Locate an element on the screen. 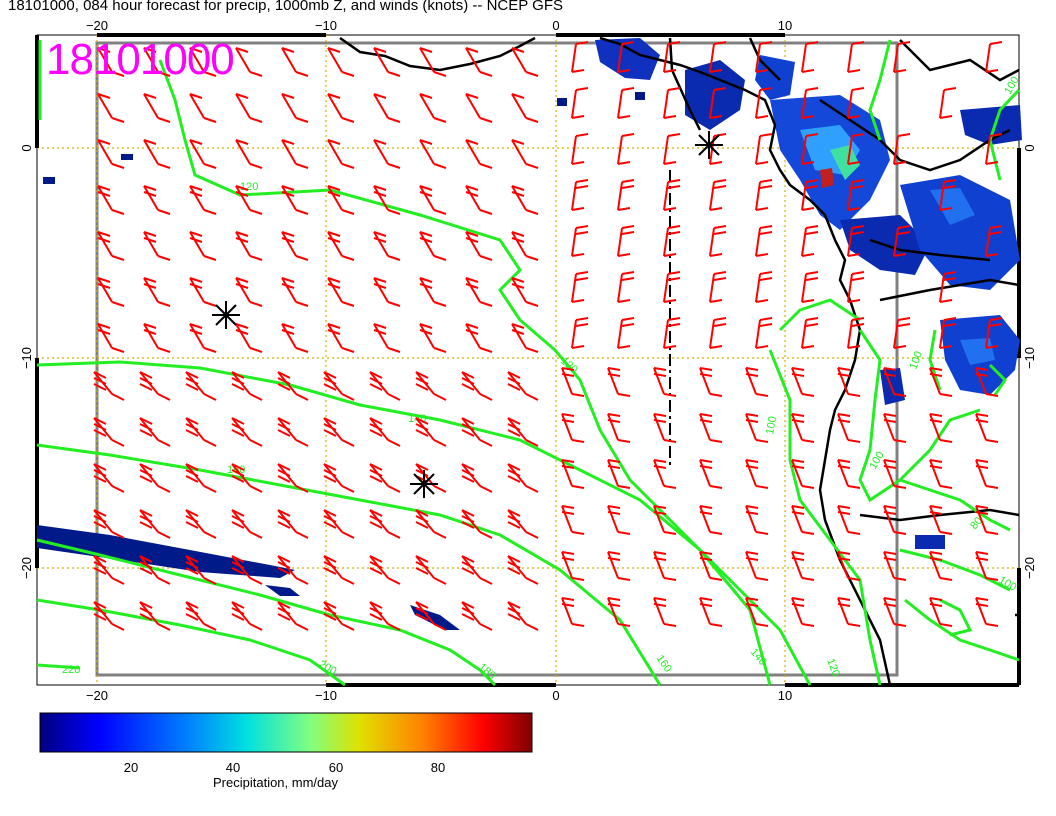 The width and height of the screenshot is (1056, 816). date-stamp: 18101000 is located at coordinates (140, 59).